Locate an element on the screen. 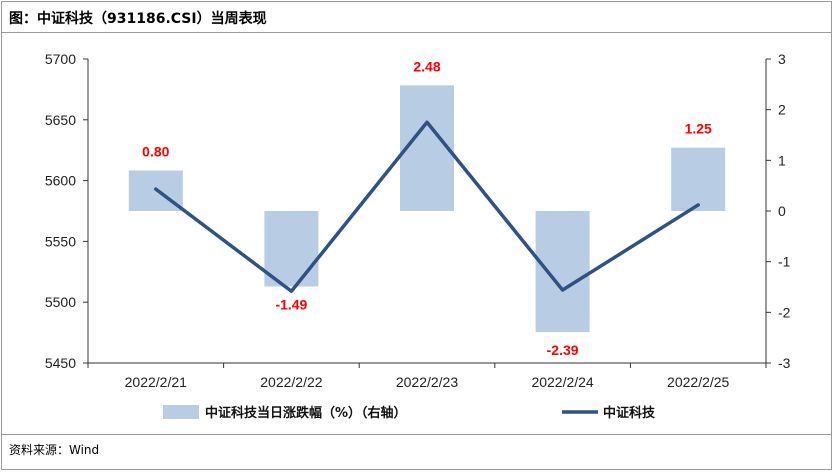 The height and width of the screenshot is (473, 835). right-tick-label-2: 1 is located at coordinates (782, 160).